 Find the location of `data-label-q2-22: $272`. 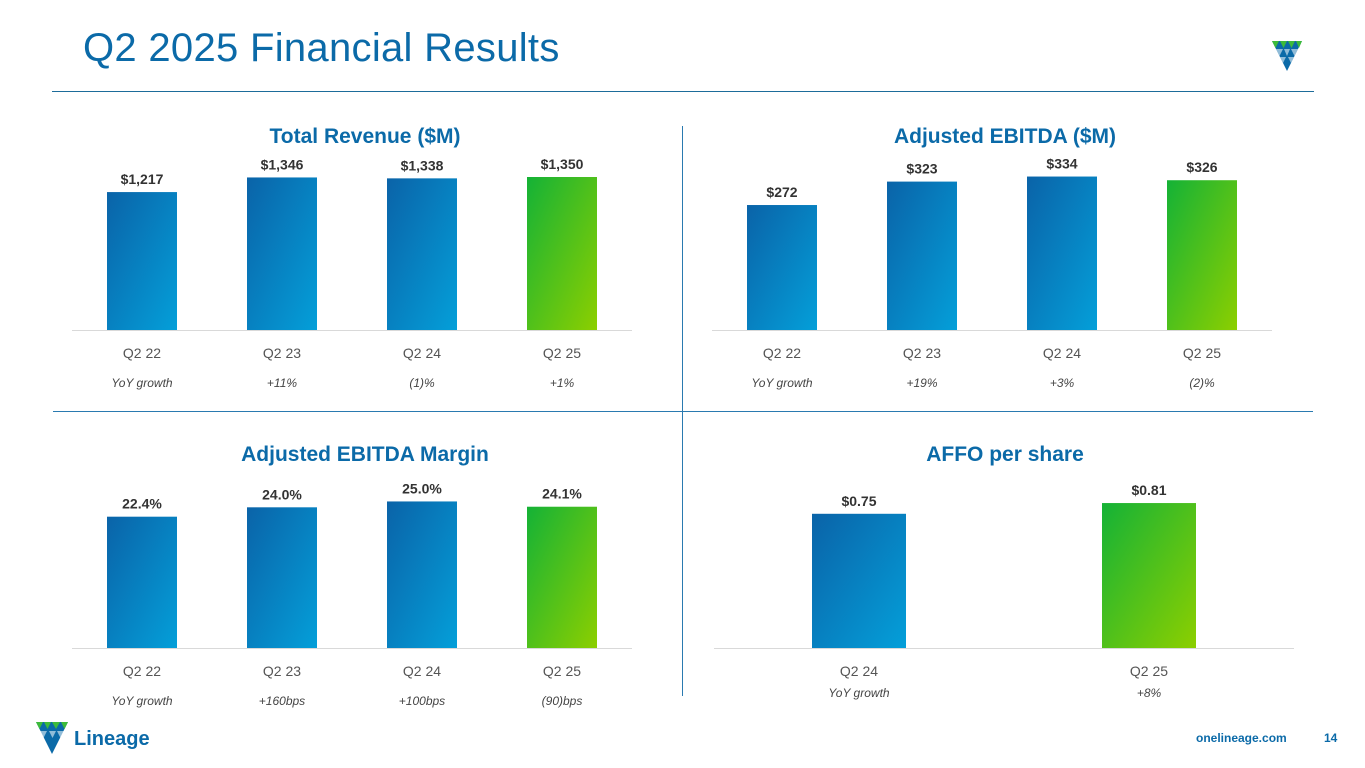

data-label-q2-22: $272 is located at coordinates (781, 192).